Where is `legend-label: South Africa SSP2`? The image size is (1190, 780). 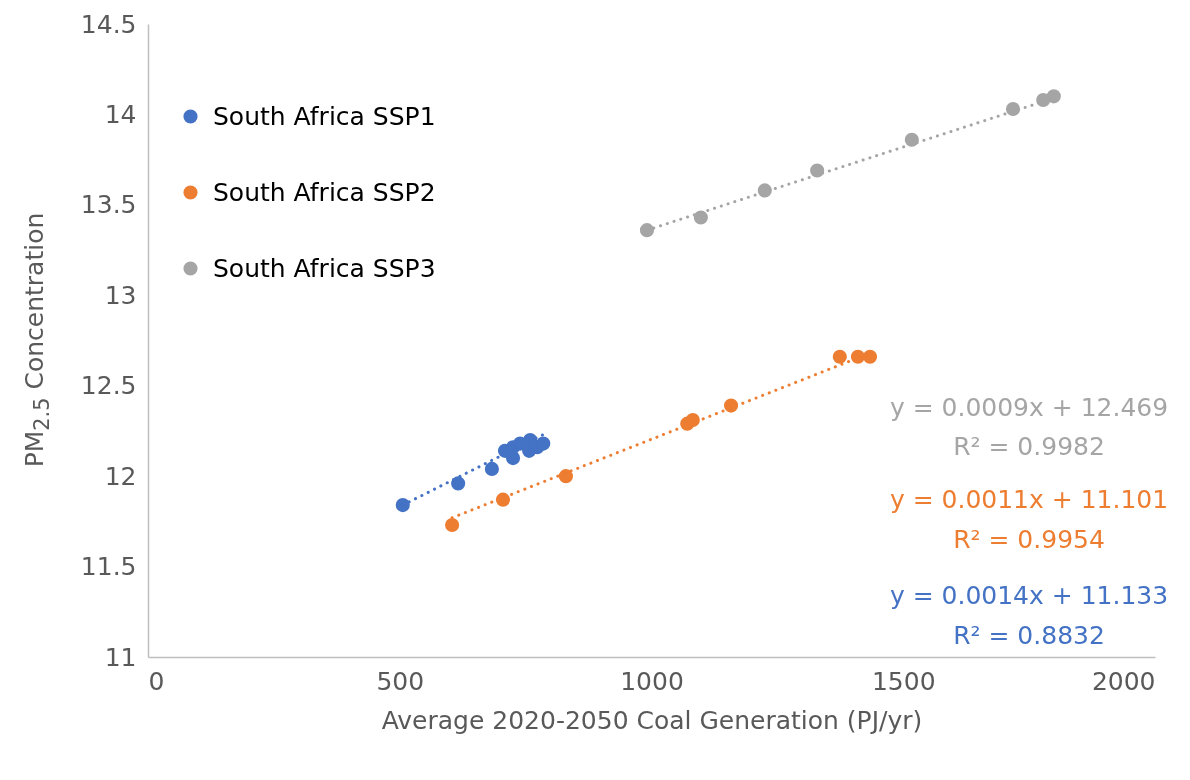 legend-label: South Africa SSP2 is located at coordinates (324, 192).